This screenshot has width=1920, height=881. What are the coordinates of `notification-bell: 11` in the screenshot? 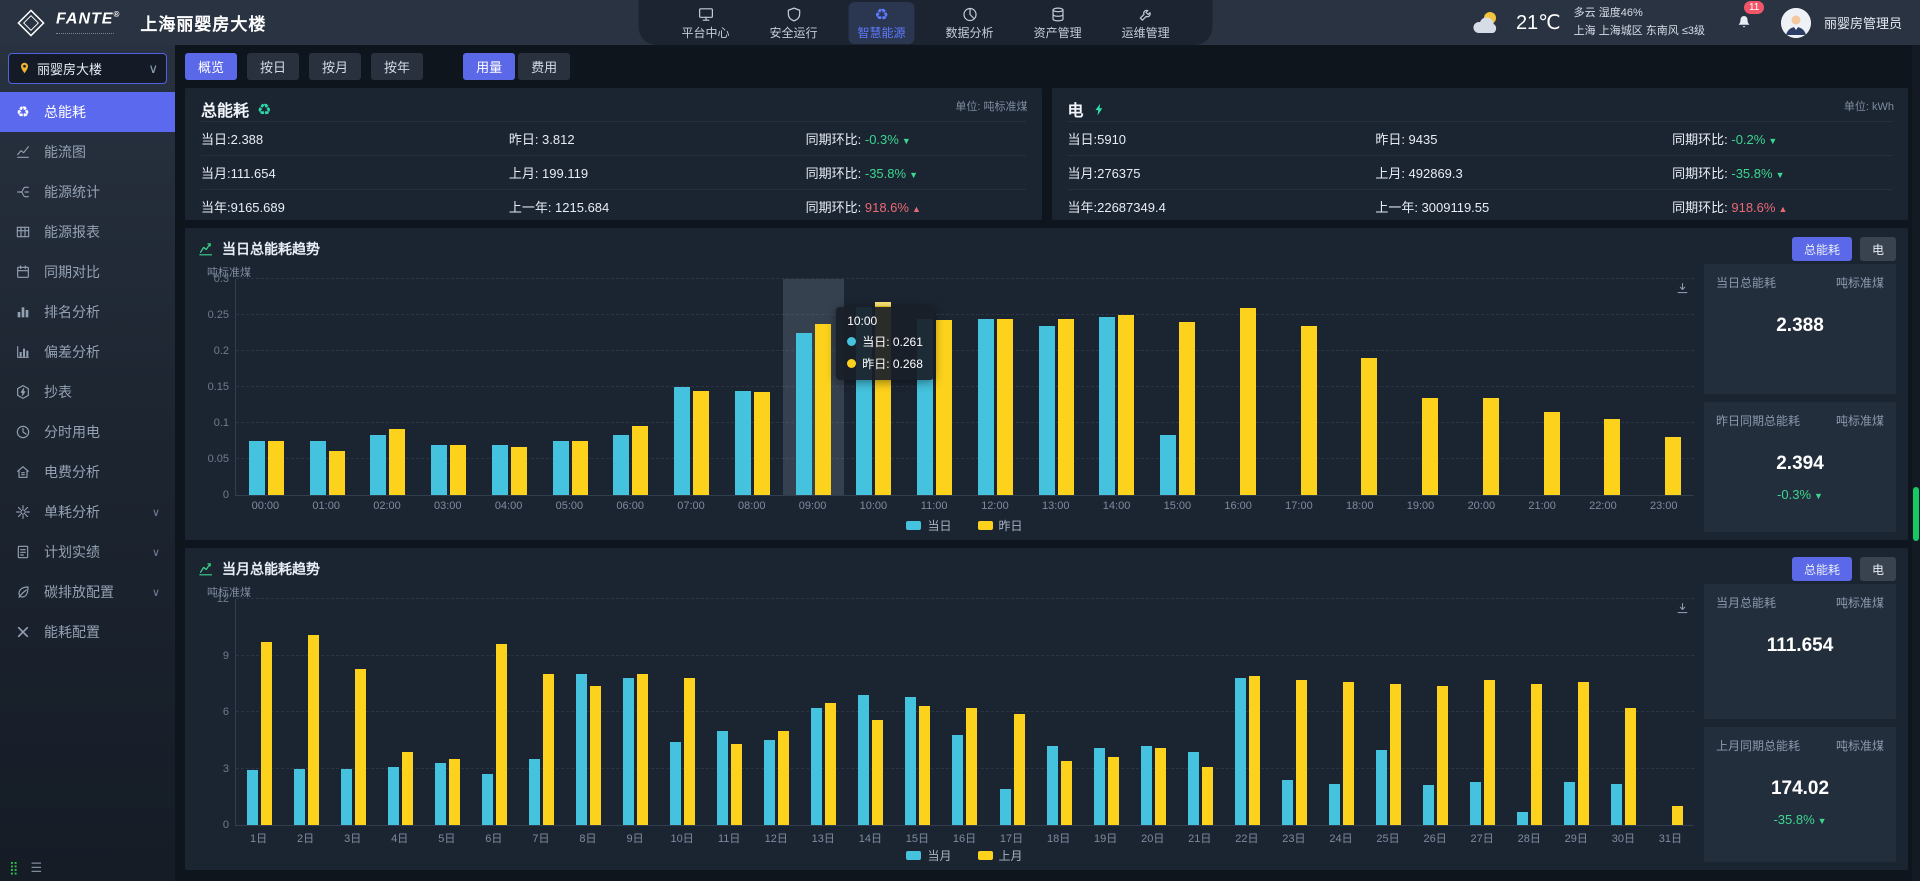 It's located at (1749, 17).